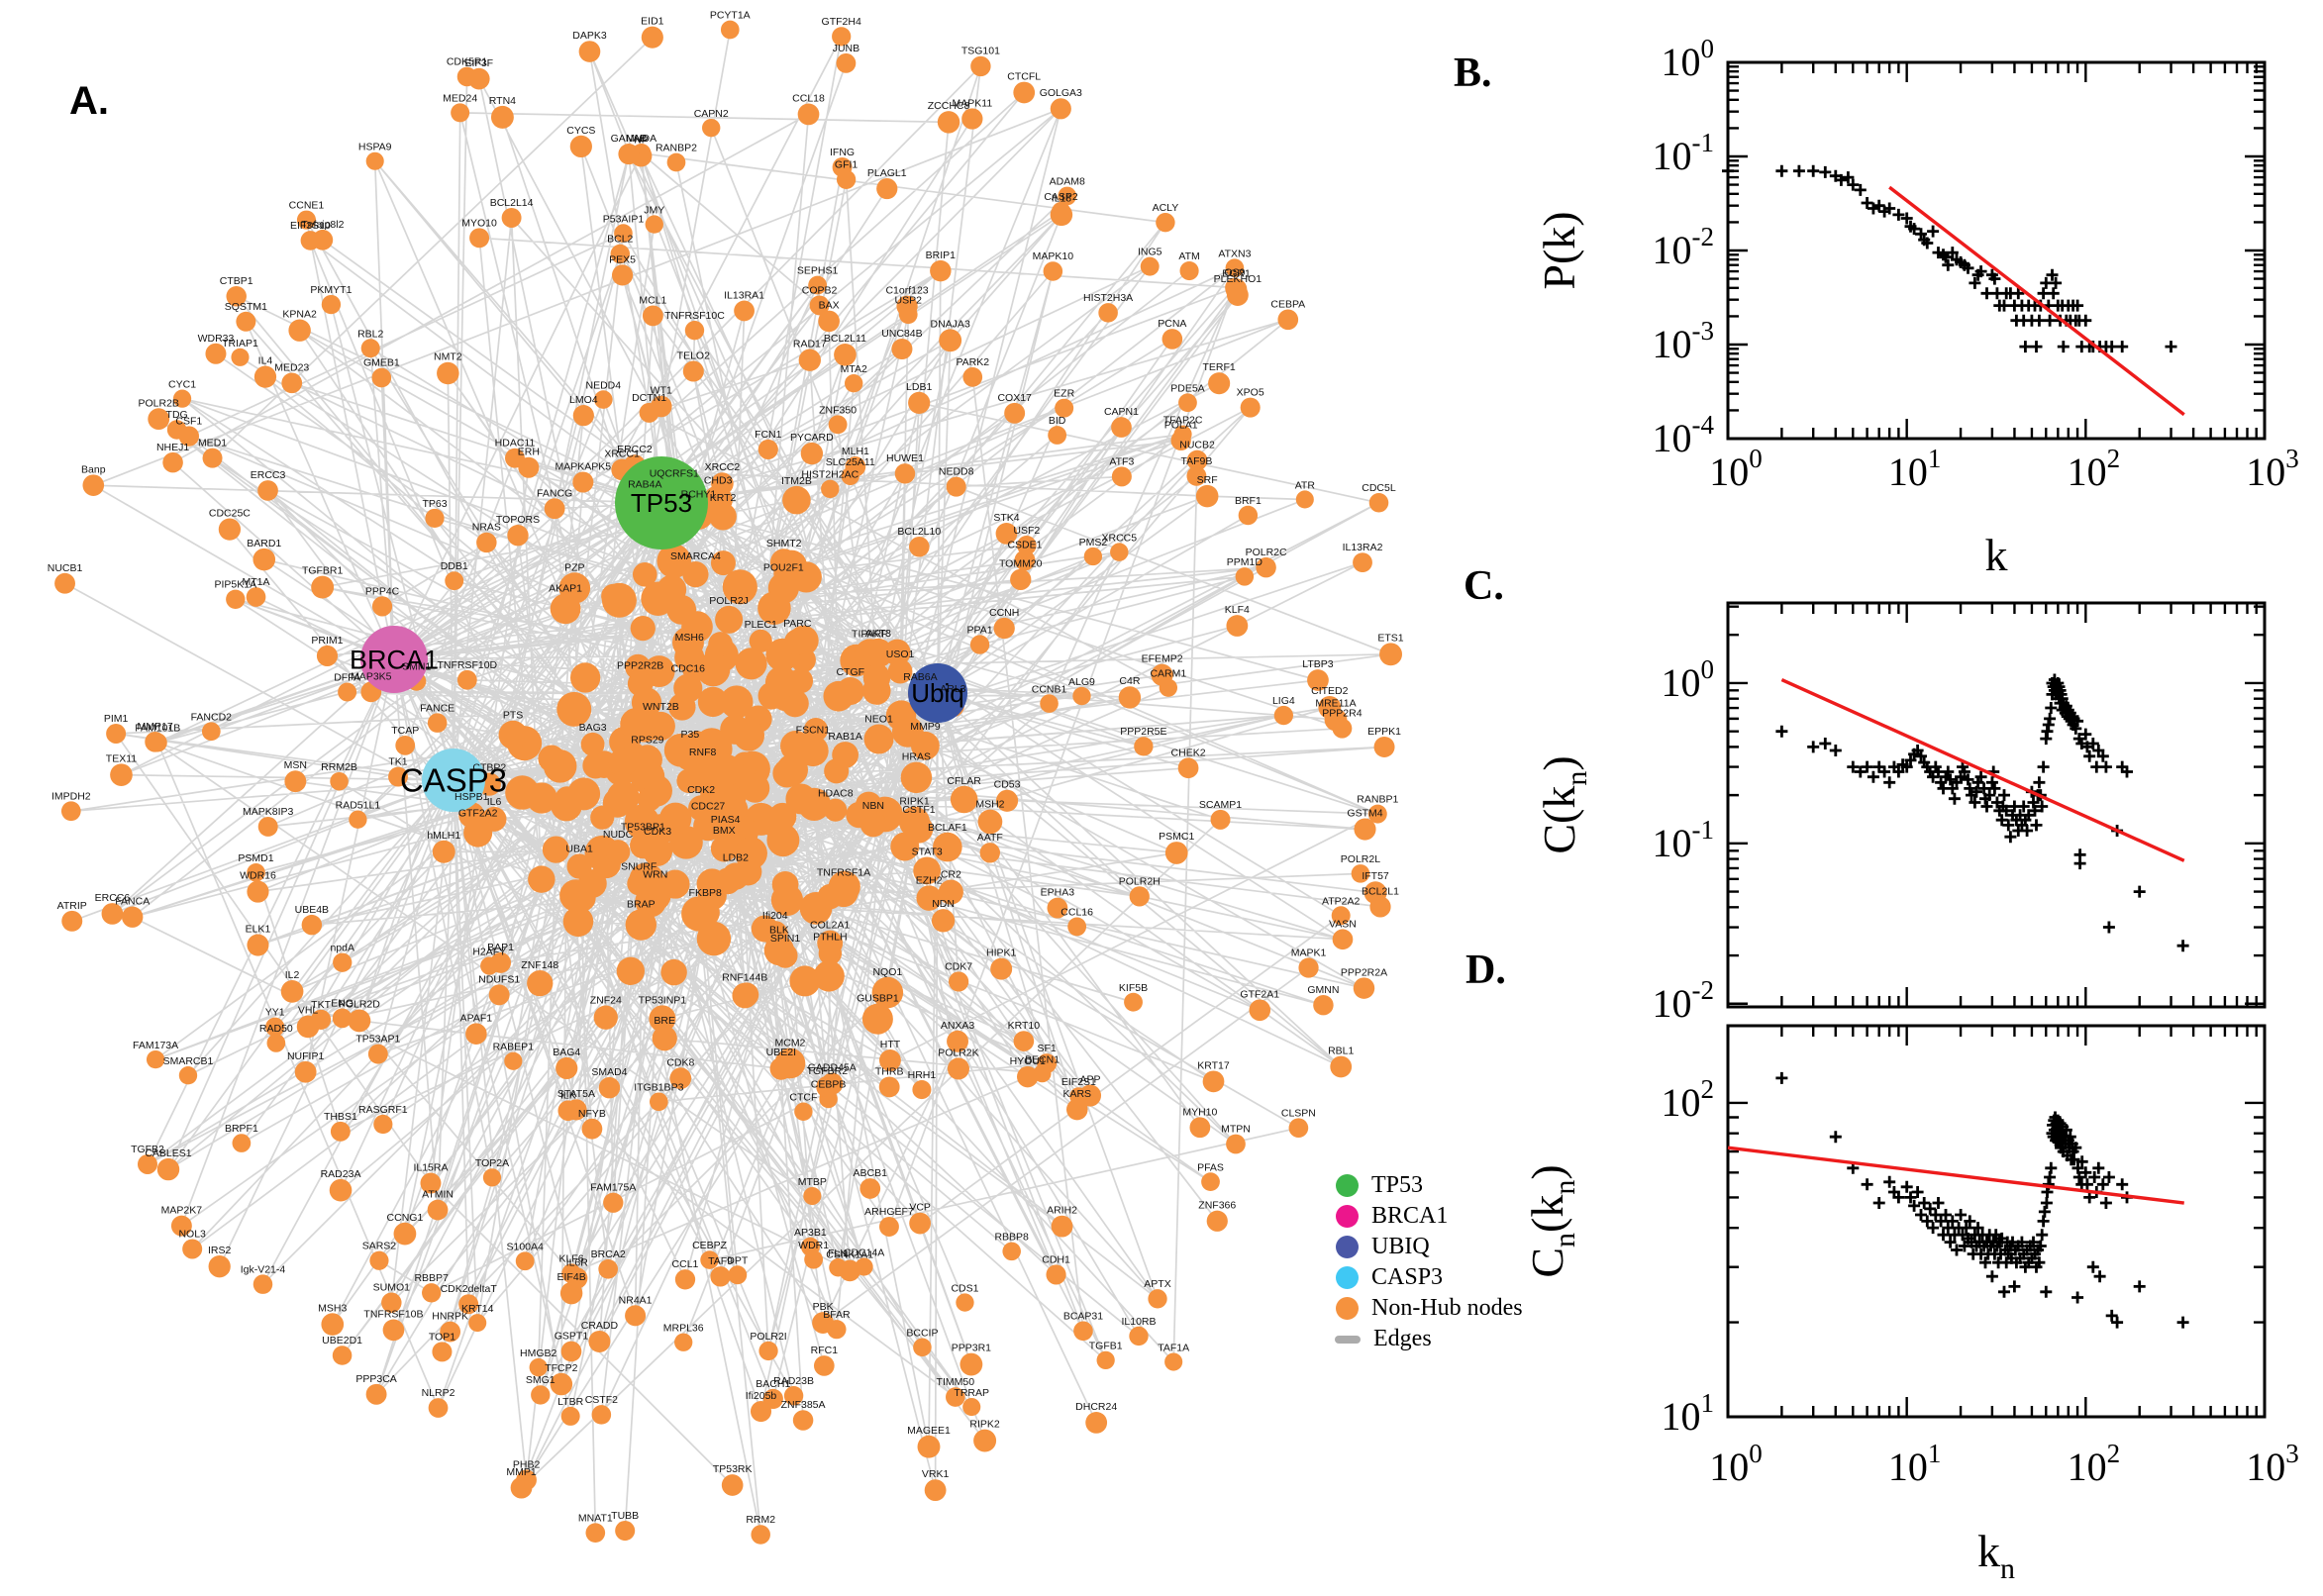 This screenshot has height=1596, width=2323. I want to click on node-label: ZNF350, so click(838, 410).